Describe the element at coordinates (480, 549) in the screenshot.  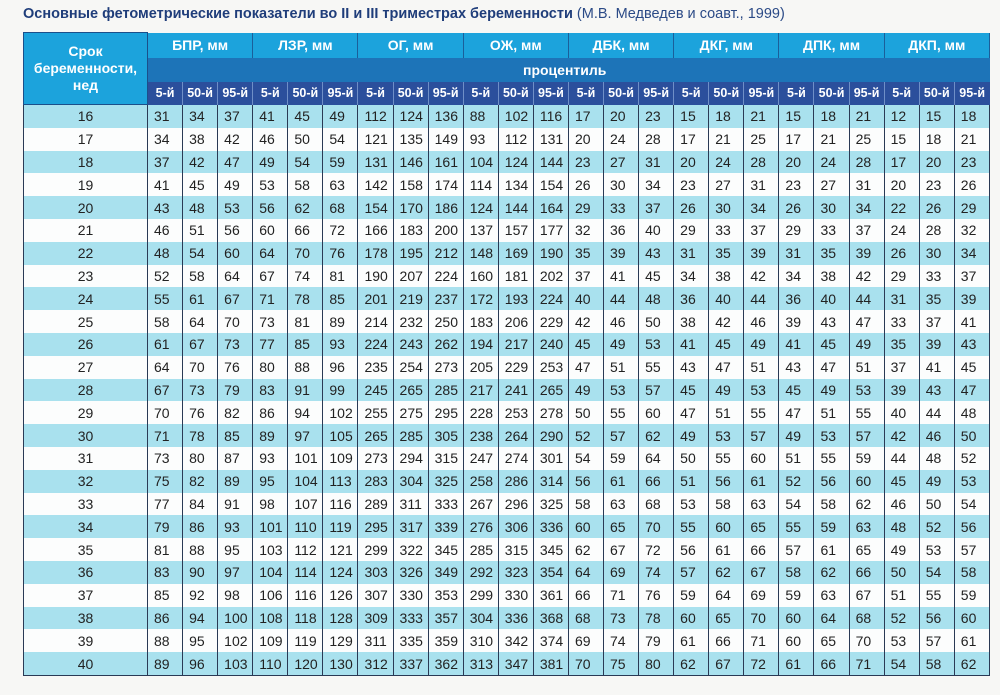
I see `value-cell: 285` at that location.